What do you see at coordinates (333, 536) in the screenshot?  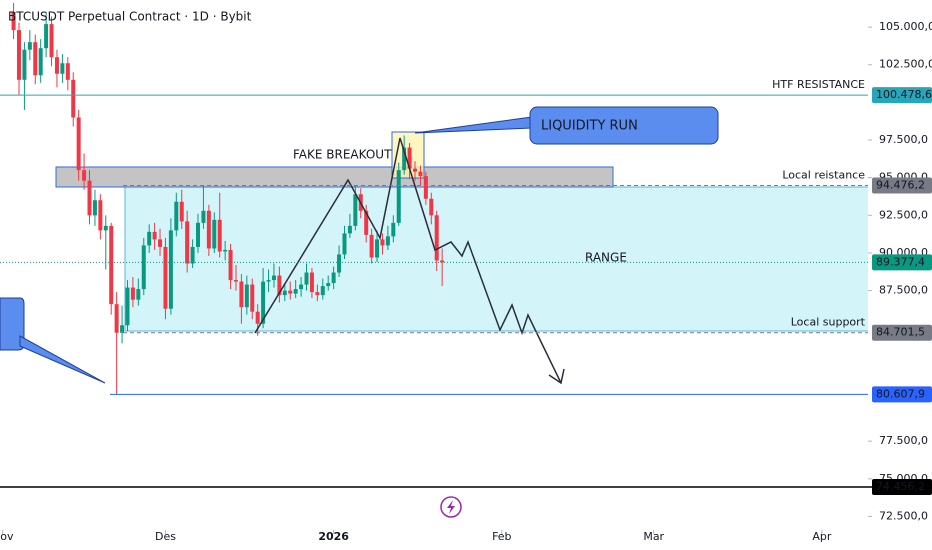 I see `x-tick-label: 2026` at bounding box center [333, 536].